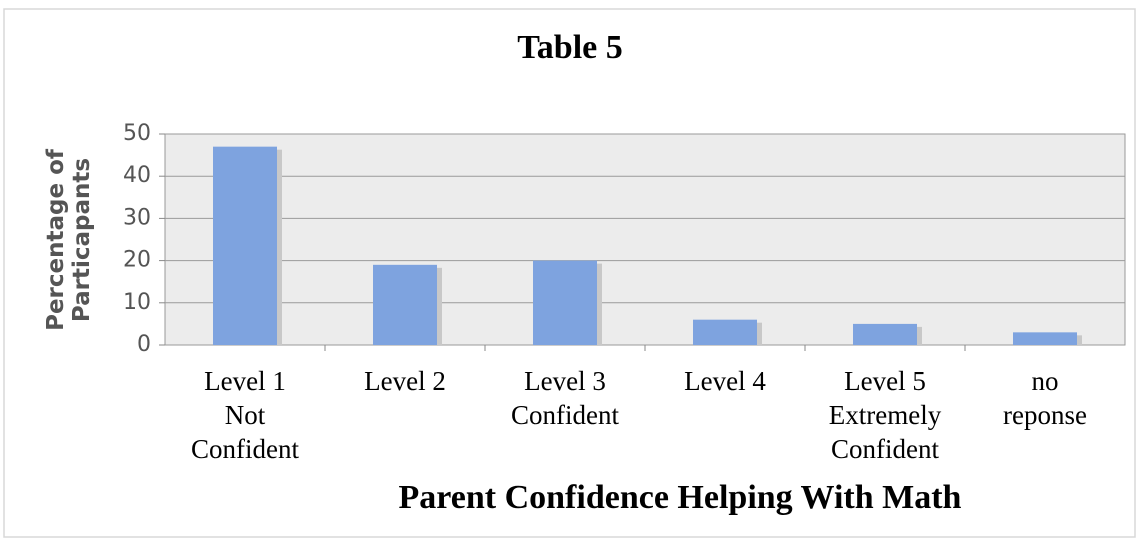 The height and width of the screenshot is (543, 1140). I want to click on y-tick-label: 10, so click(137, 302).